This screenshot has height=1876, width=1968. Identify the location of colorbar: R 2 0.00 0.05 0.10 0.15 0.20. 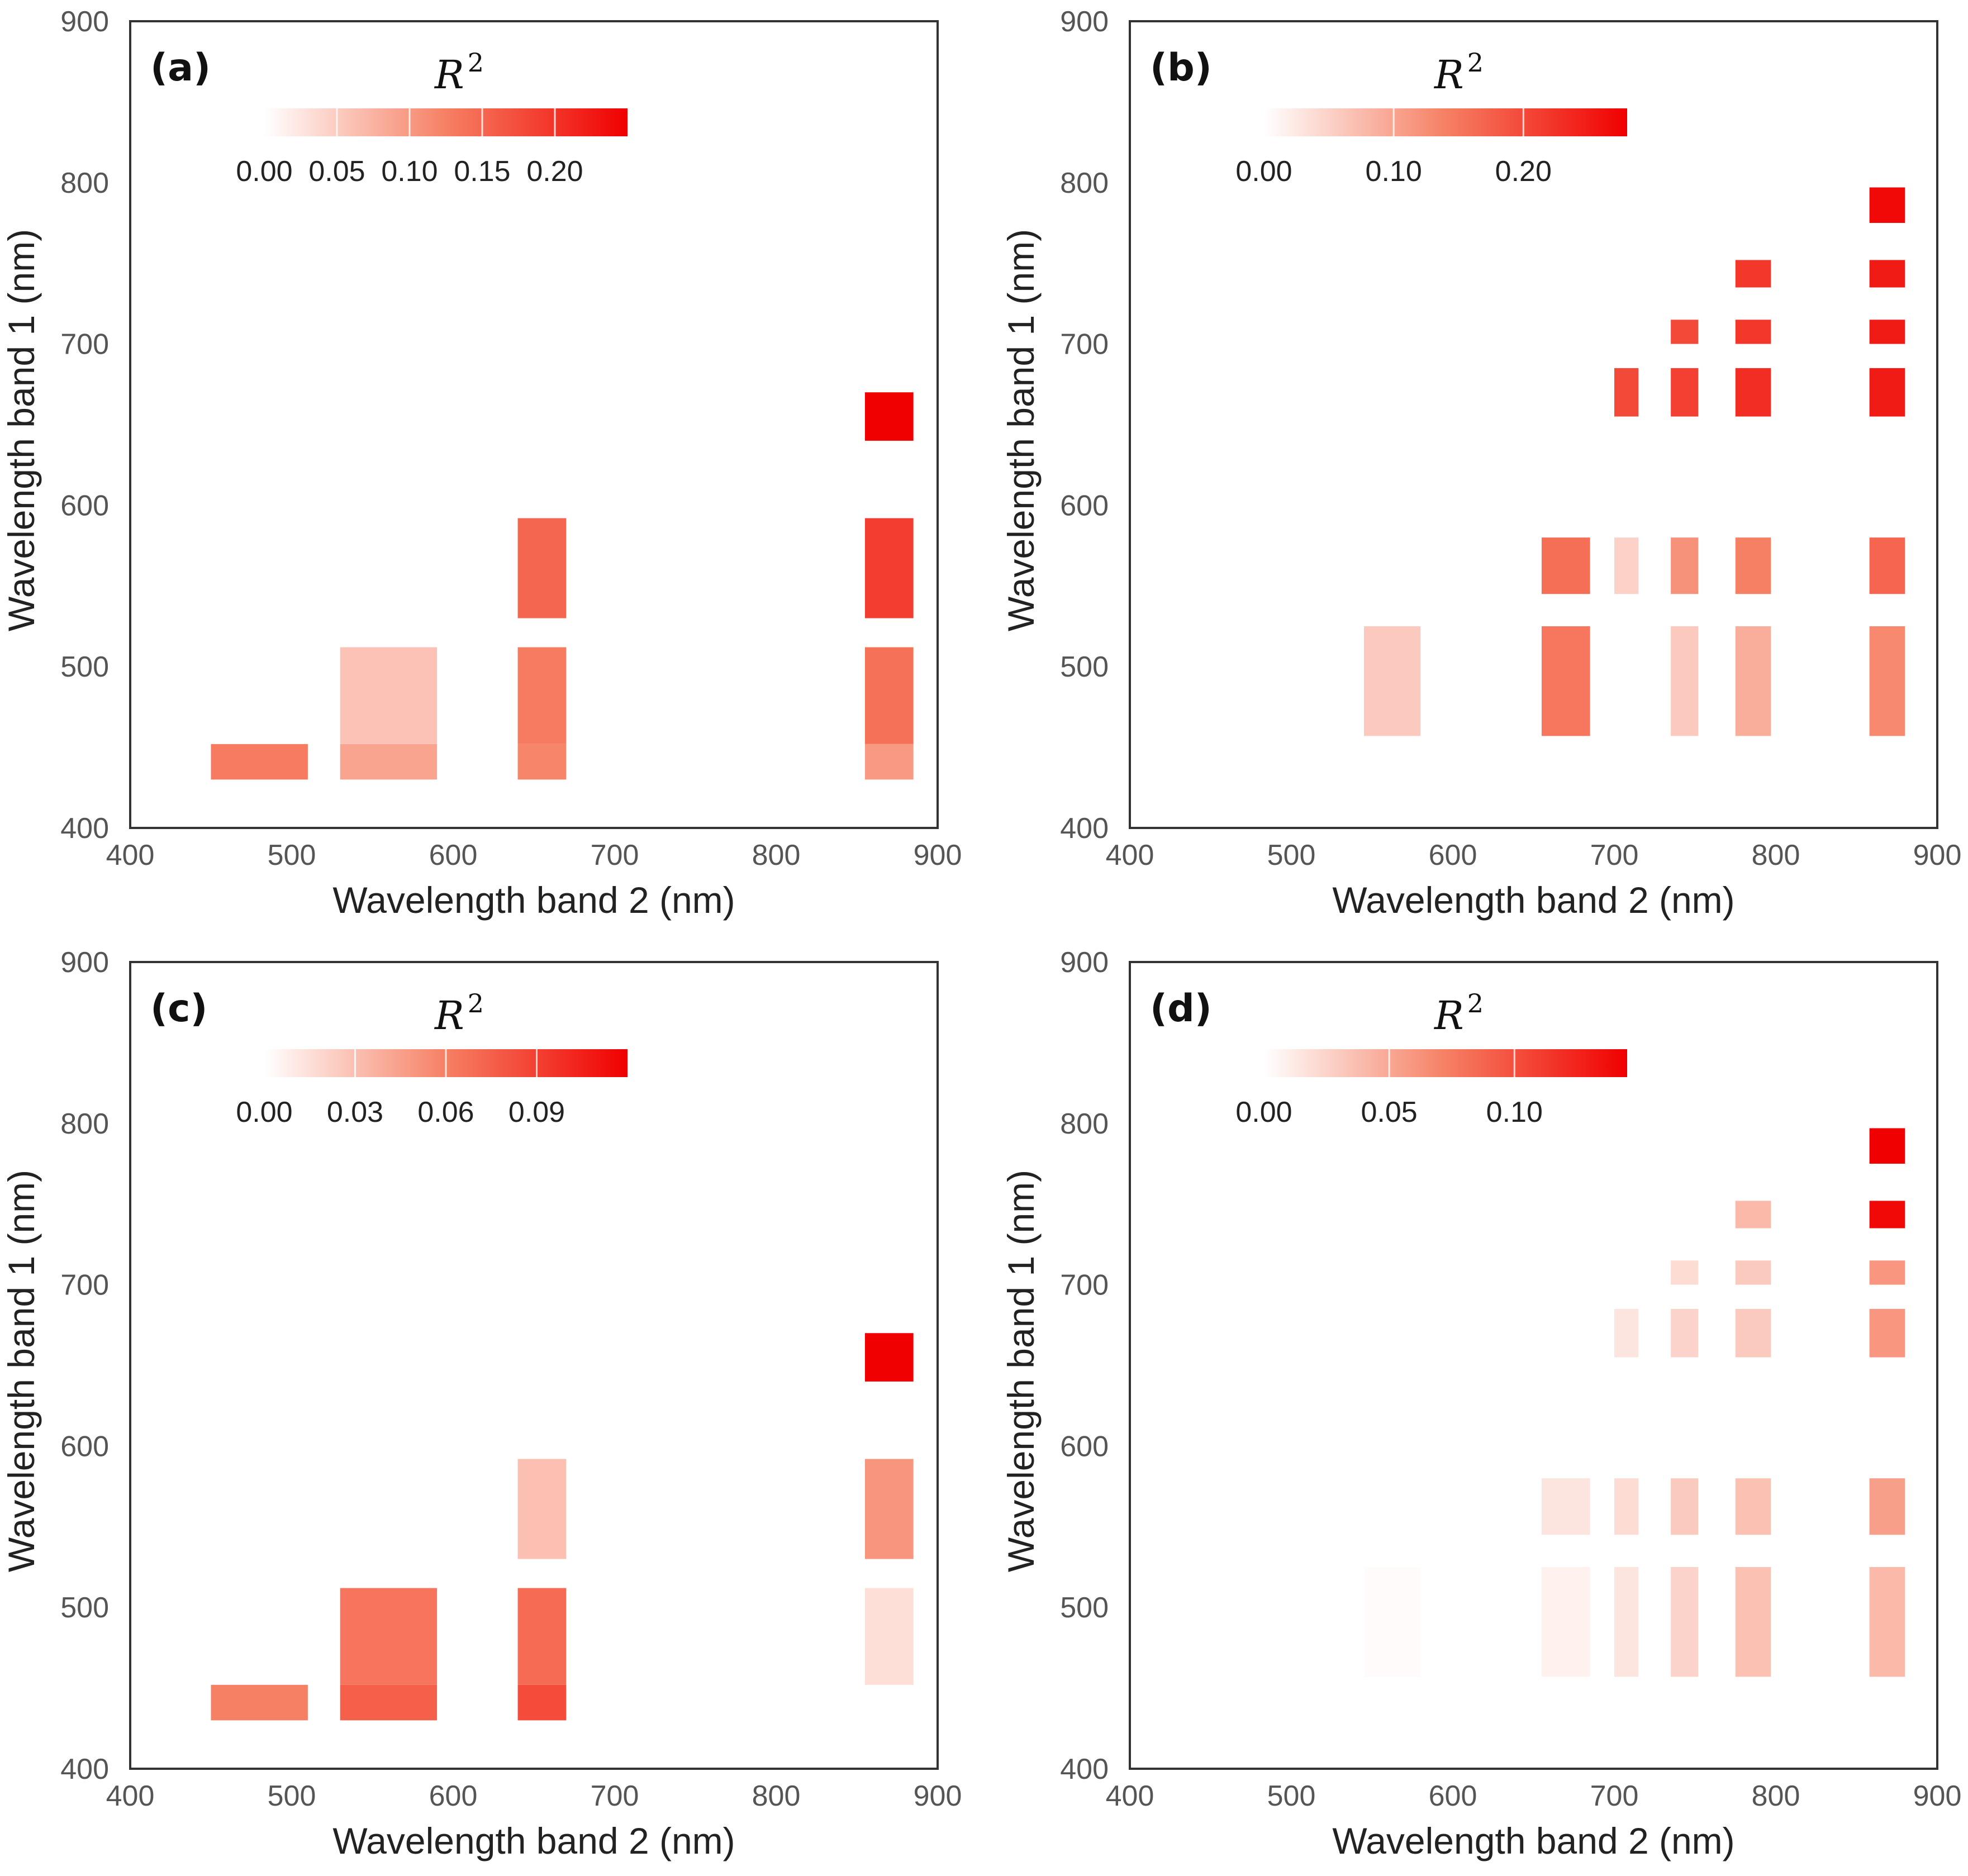
(432, 117).